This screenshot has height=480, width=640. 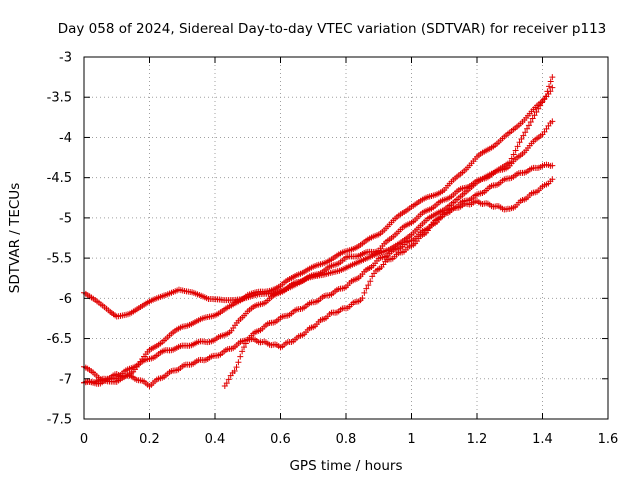 I want to click on x-tick-label: 1.2, so click(x=477, y=439).